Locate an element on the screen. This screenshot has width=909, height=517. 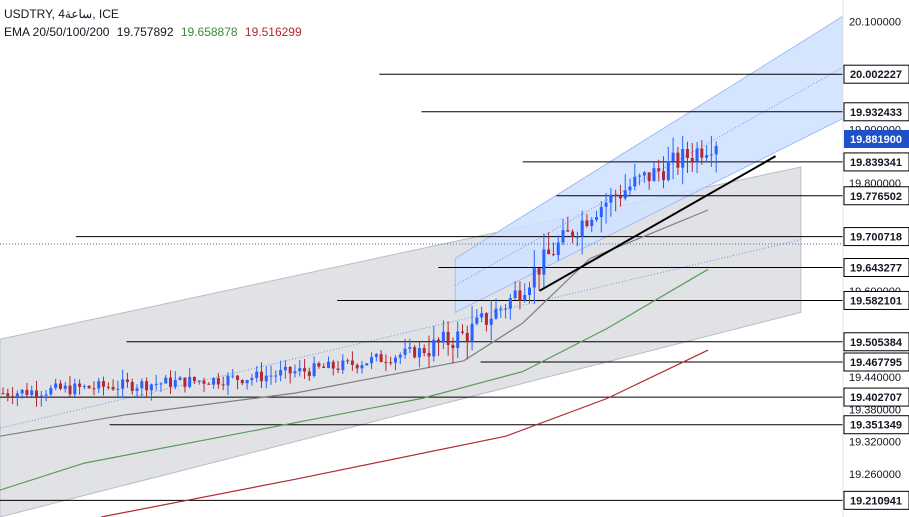
level-label: 19.351349 is located at coordinates (876, 426).